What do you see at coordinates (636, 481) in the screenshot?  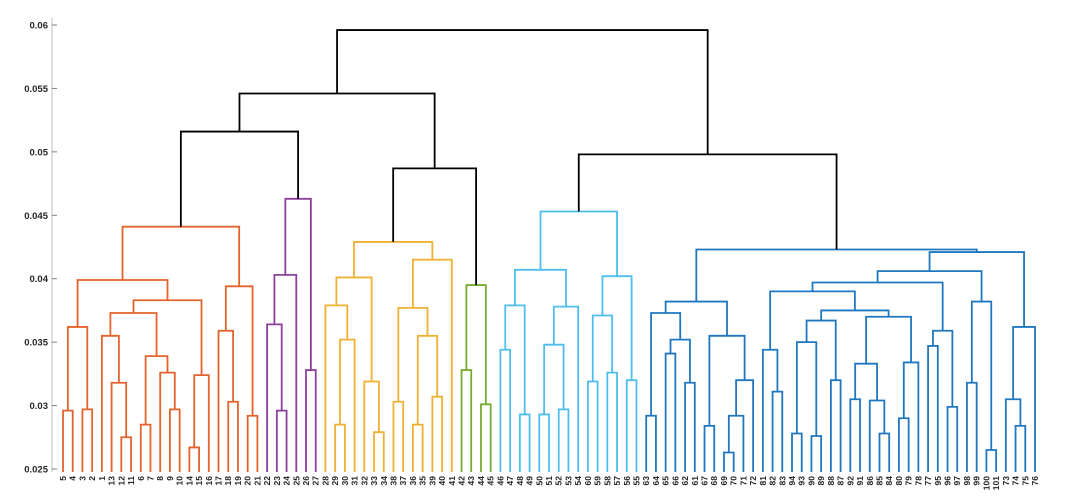 I see `leaf-label: 55` at bounding box center [636, 481].